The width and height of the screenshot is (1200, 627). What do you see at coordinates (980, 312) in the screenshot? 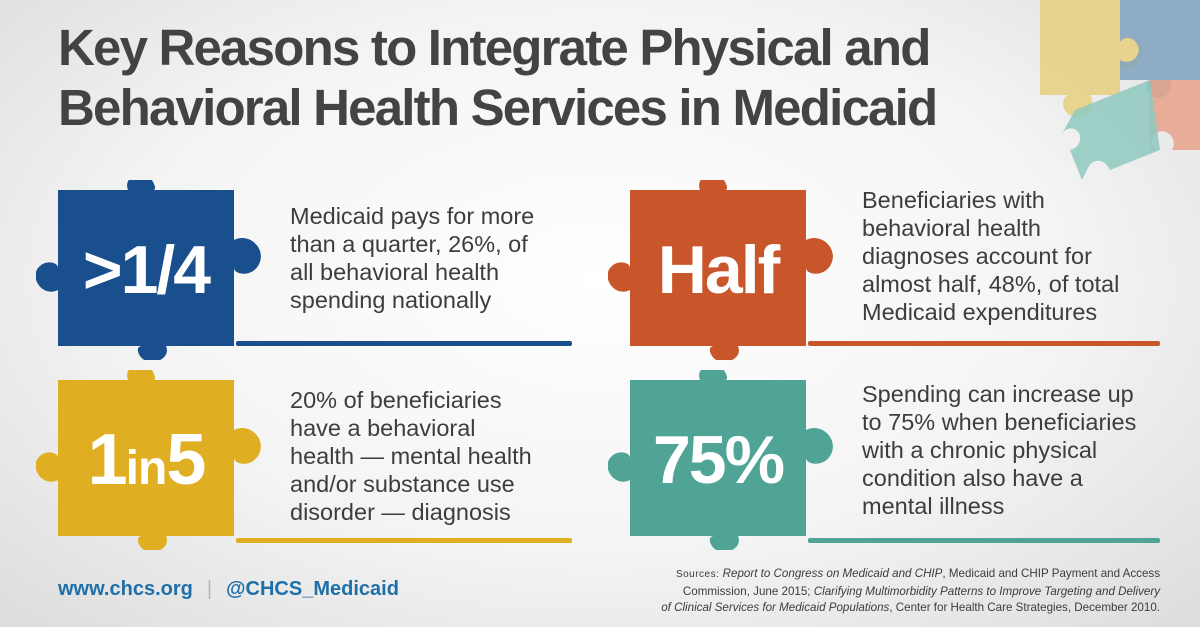
I see `line: Medicaid expenditures` at bounding box center [980, 312].